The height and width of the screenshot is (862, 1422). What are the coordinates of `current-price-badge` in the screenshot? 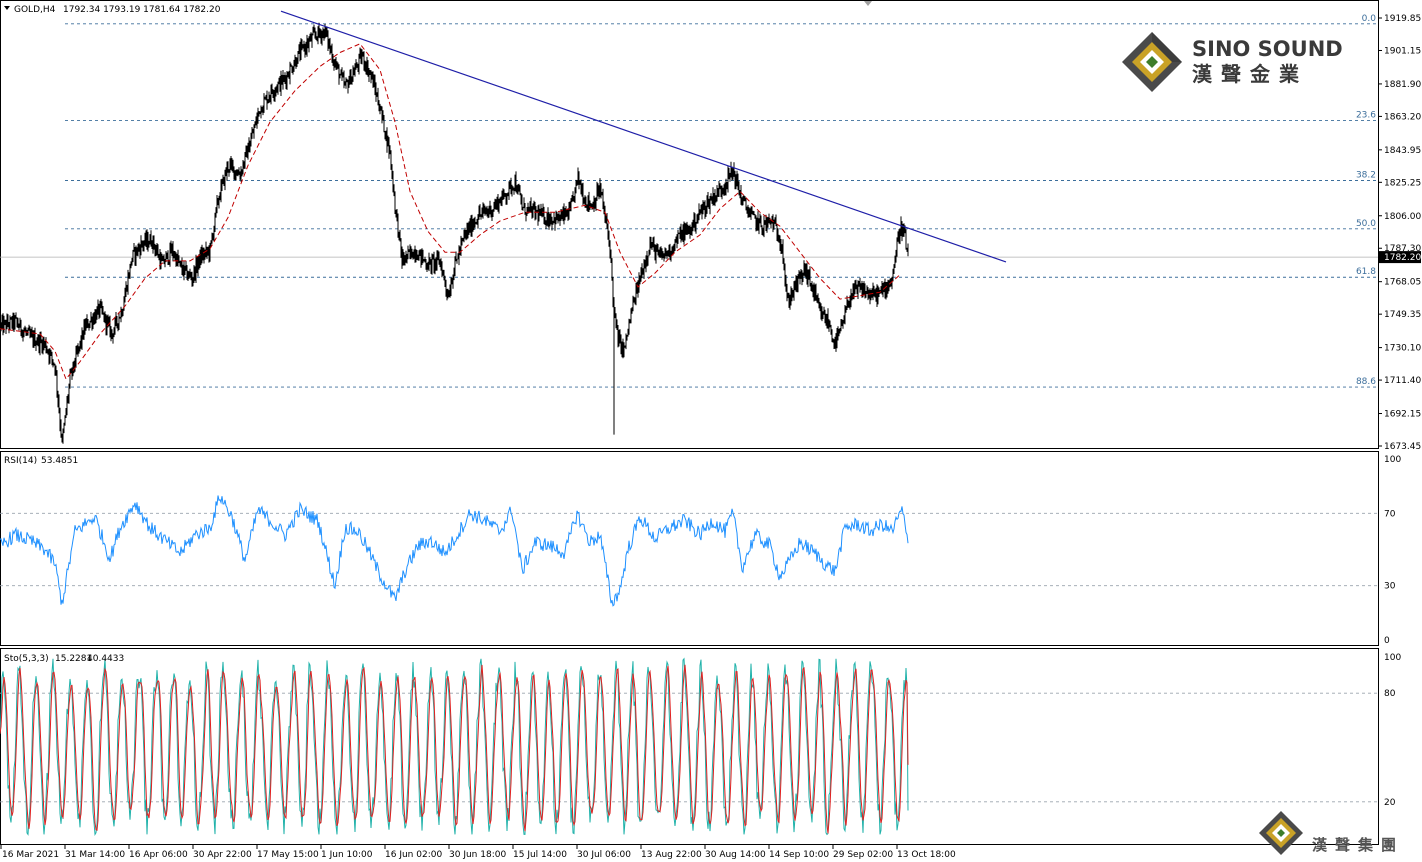 It's located at (1400, 257).